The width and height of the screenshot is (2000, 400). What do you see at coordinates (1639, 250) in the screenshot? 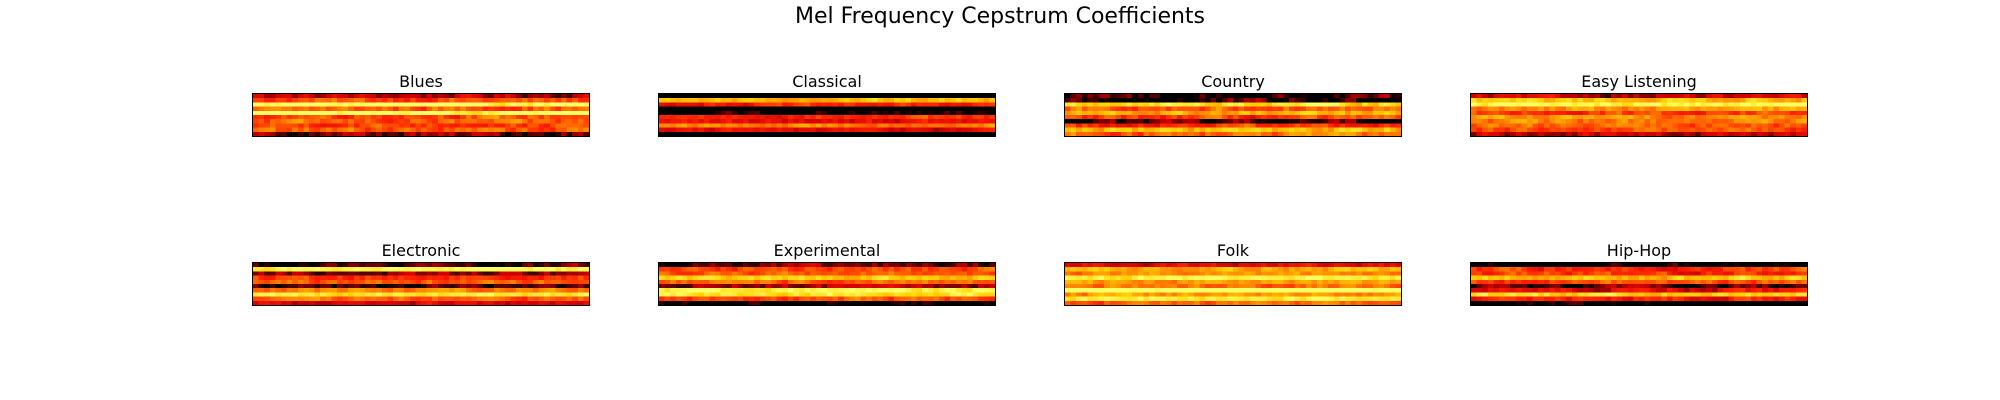
I see `panel-title: Hip-Hop` at bounding box center [1639, 250].